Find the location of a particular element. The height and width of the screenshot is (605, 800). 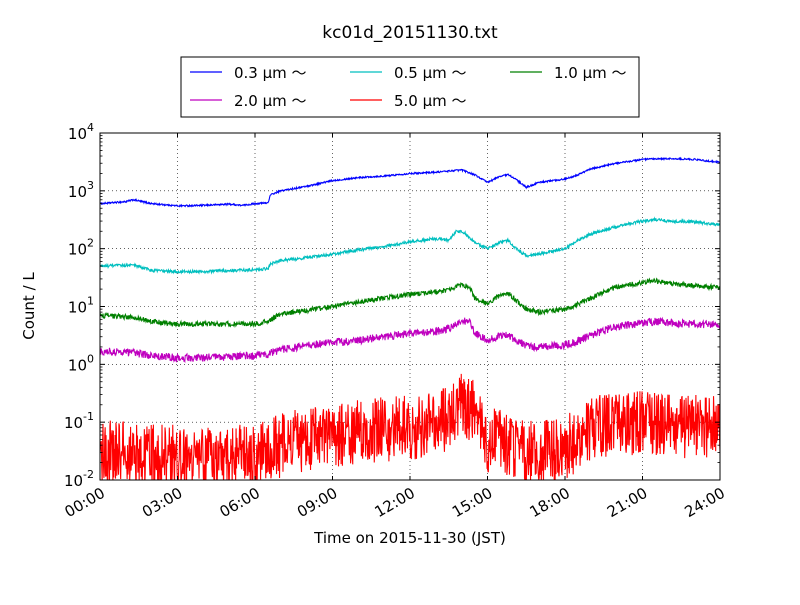

x-tick-label: 12:00 is located at coordinates (395, 502).